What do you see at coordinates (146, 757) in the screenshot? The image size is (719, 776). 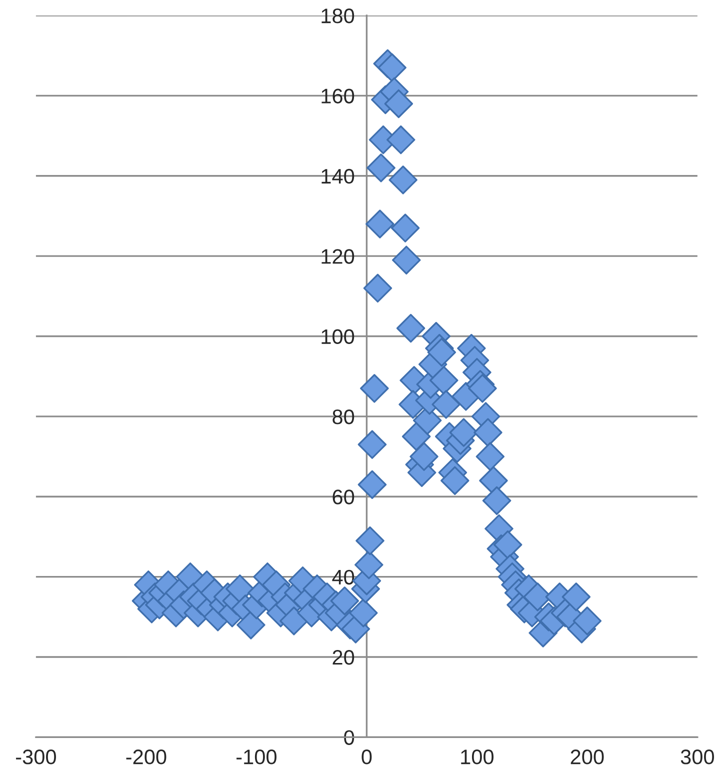 I see `x-tick-label: -200` at bounding box center [146, 757].